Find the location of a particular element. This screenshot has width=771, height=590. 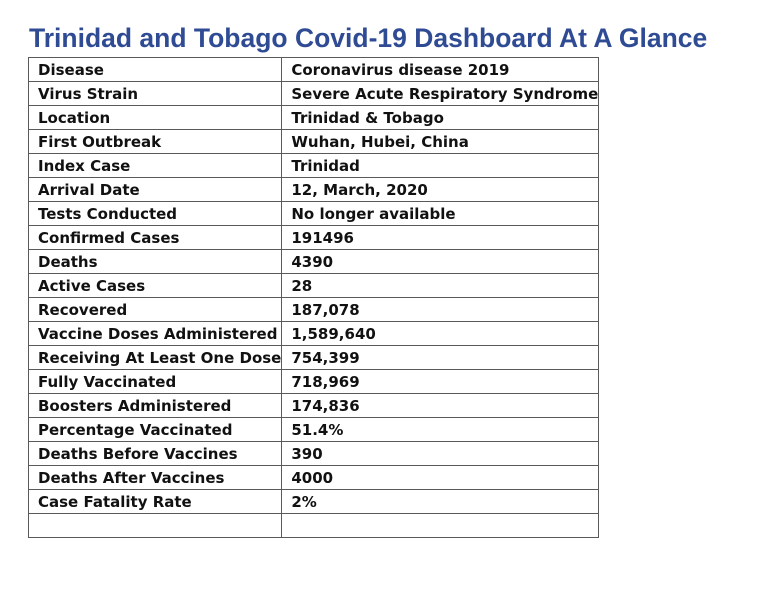

row-label-location: Location is located at coordinates (155, 117).